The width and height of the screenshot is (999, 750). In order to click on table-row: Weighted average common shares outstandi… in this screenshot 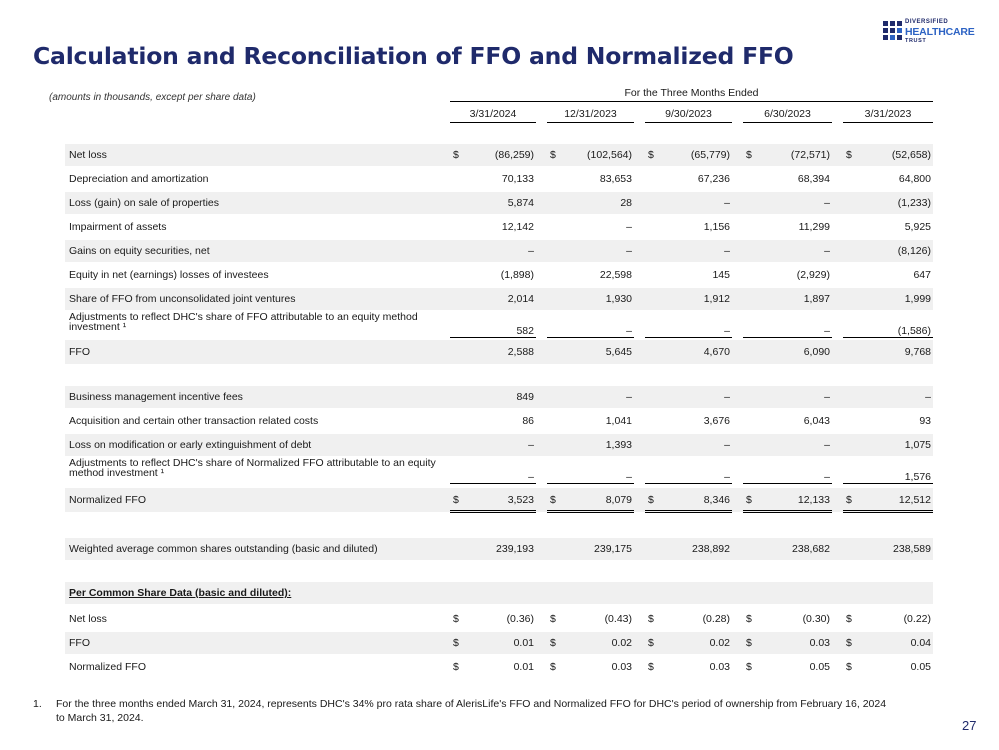, I will do `click(499, 549)`.